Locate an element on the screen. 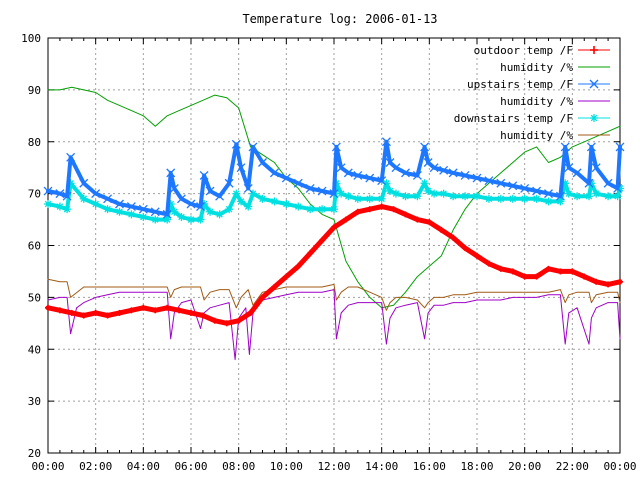  x-tick-label: 06:00 is located at coordinates (190, 466).